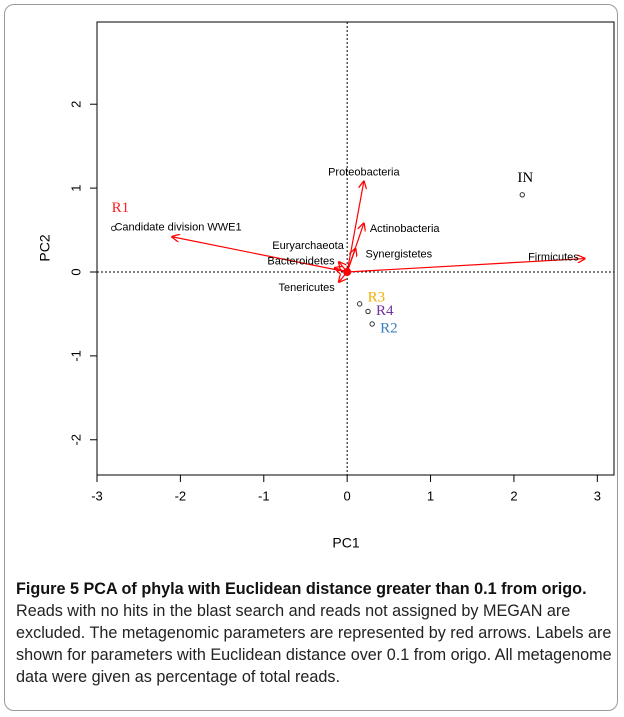 The image size is (624, 717). Describe the element at coordinates (181, 495) in the screenshot. I see `x-tick-label: -2` at that location.